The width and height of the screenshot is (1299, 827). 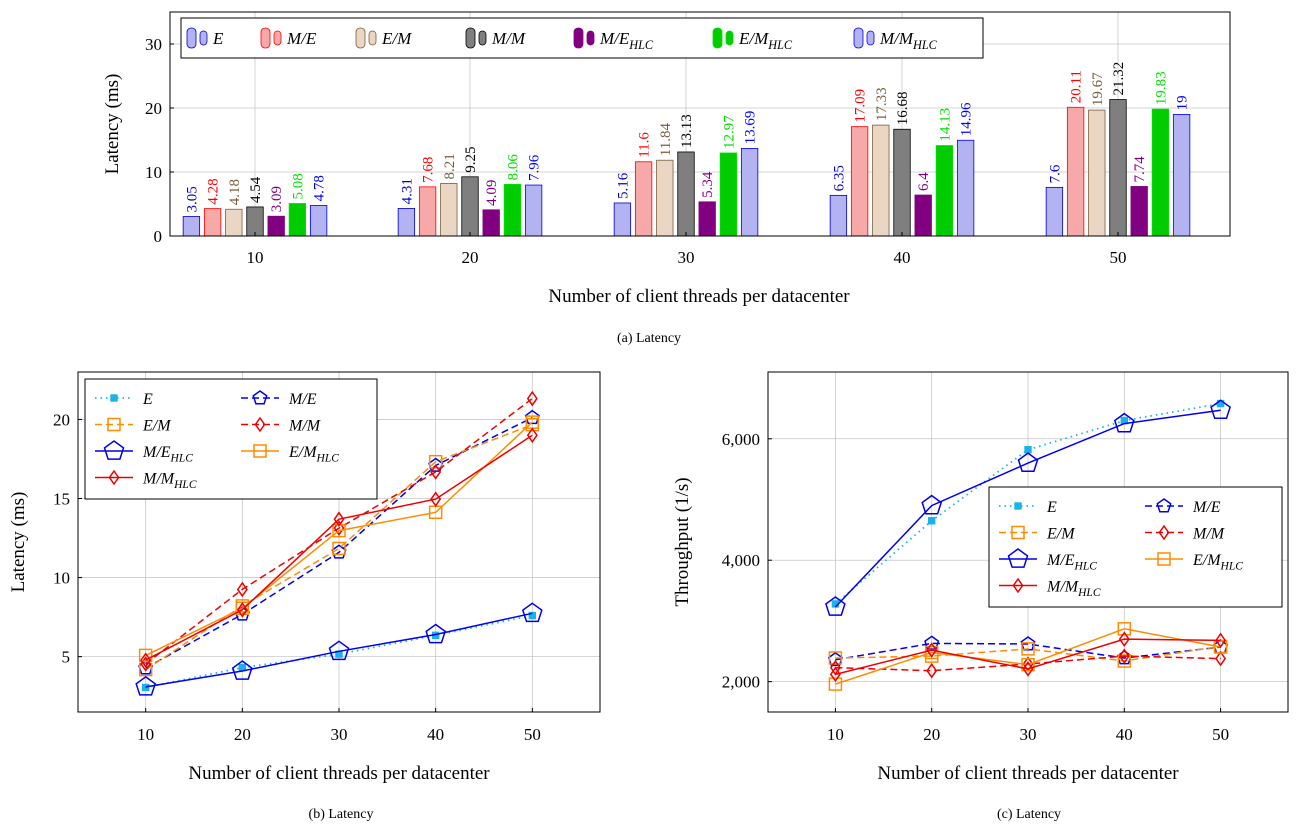 I want to click on y-tick-label-15: 15, so click(x=61, y=499).